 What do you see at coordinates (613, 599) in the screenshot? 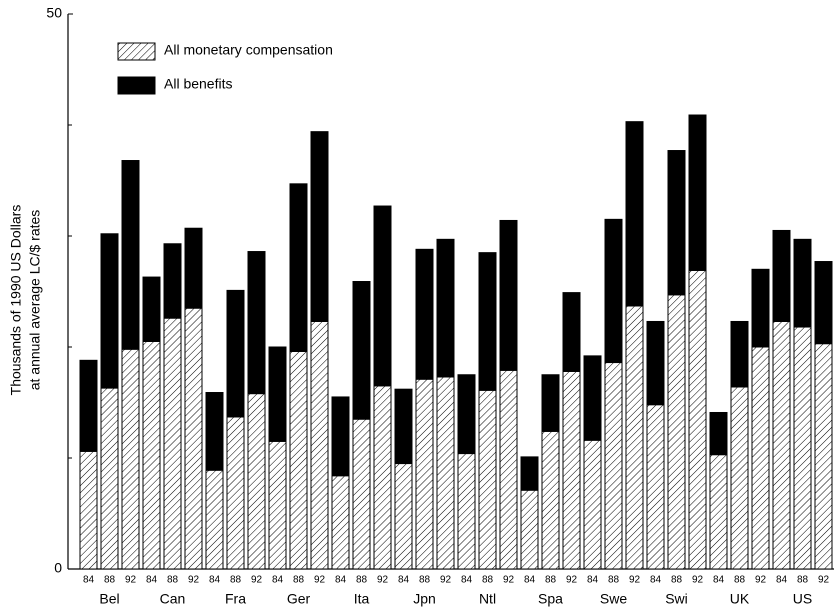
I see `group-label: Swe` at bounding box center [613, 599].